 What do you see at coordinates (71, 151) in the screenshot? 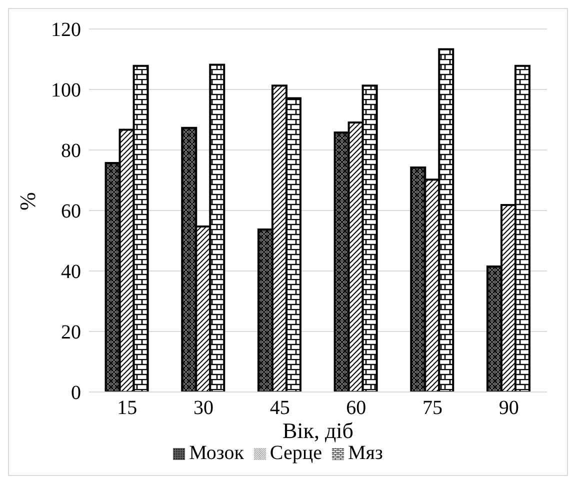
I see `y-tick-label: 80` at bounding box center [71, 151].